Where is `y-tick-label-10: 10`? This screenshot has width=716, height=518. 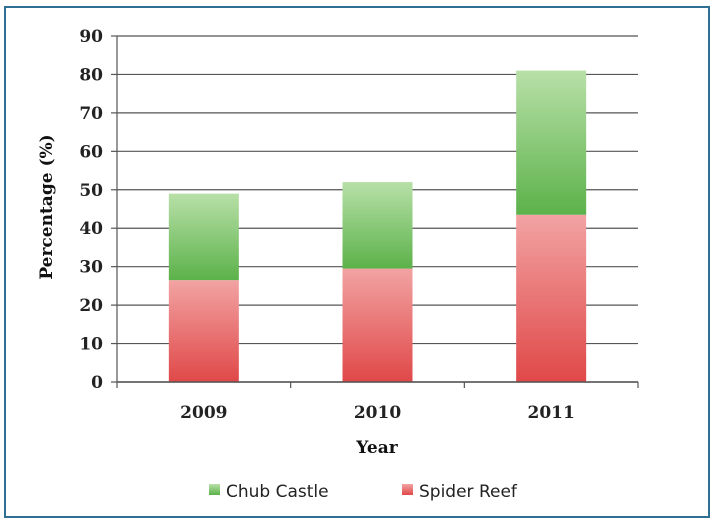
y-tick-label-10: 10 is located at coordinates (91, 345).